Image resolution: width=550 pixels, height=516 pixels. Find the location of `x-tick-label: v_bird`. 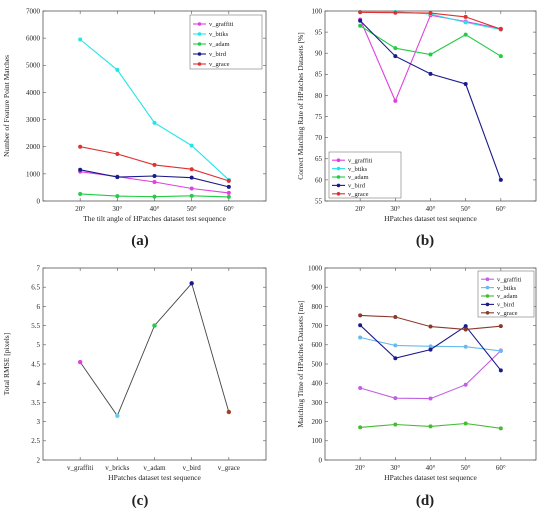

x-tick-label: v_bird is located at coordinates (192, 468).